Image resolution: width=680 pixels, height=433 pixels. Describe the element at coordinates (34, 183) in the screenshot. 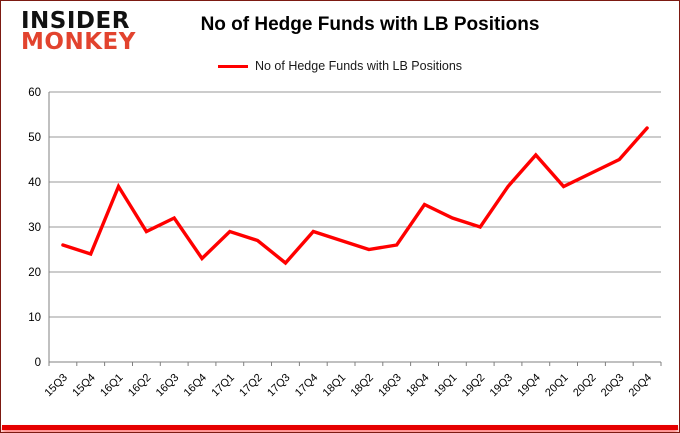

I see `svg-text: 40` at that location.